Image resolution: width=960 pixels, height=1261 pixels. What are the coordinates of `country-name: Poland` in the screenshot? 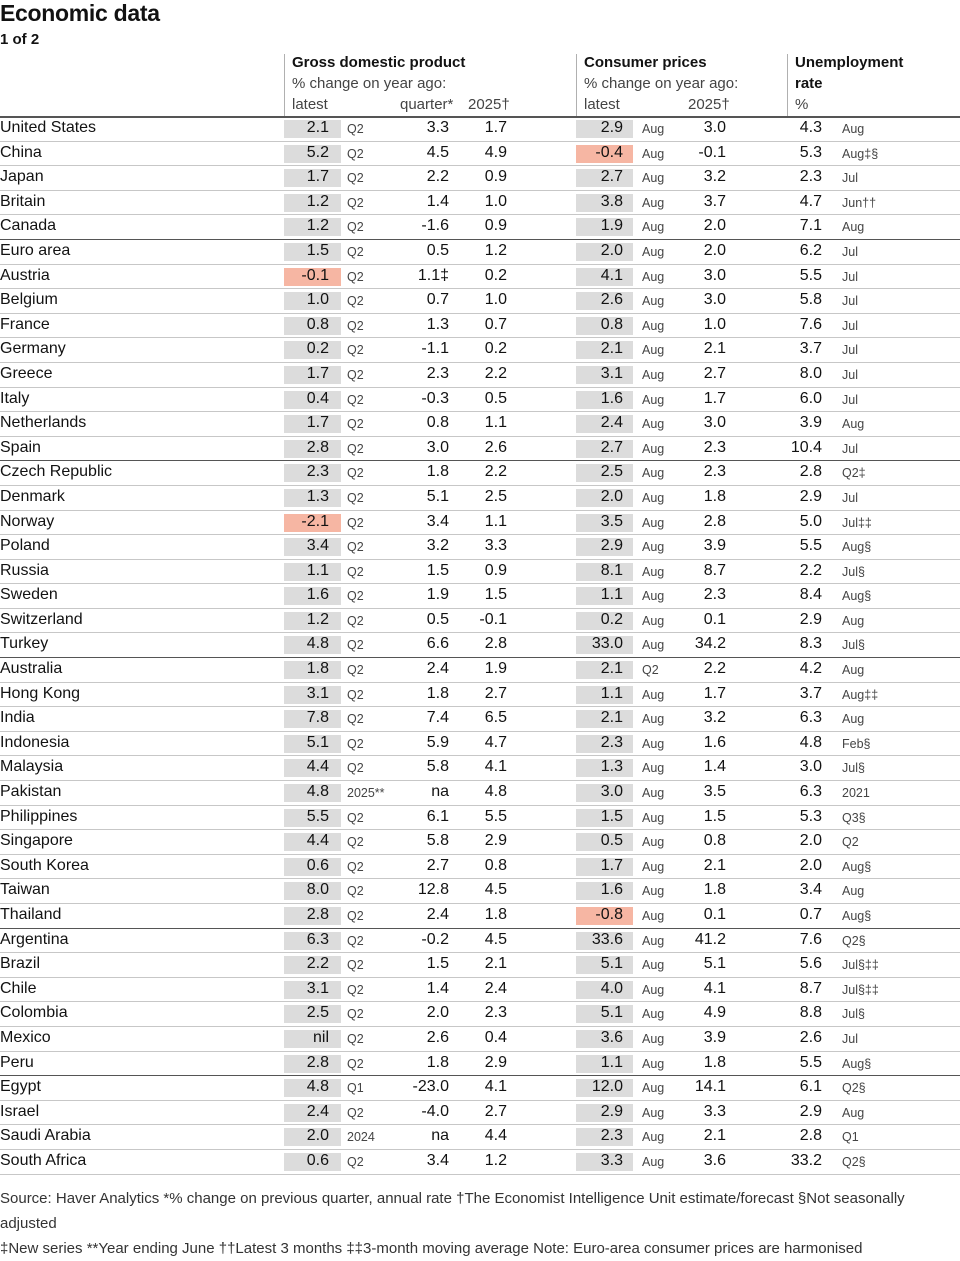 It's located at (25, 546).